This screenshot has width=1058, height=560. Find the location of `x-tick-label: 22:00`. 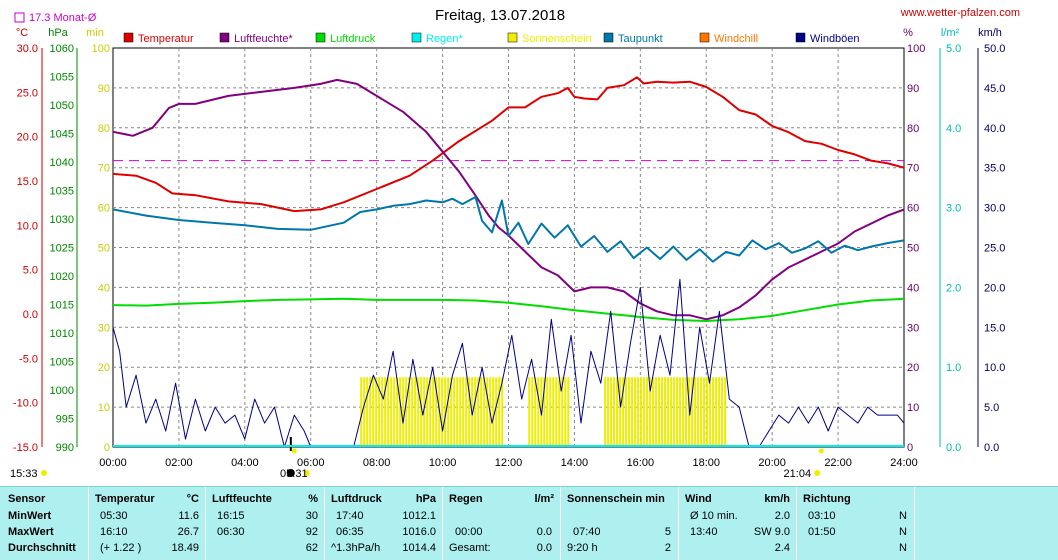

x-tick-label: 22:00 is located at coordinates (838, 463).